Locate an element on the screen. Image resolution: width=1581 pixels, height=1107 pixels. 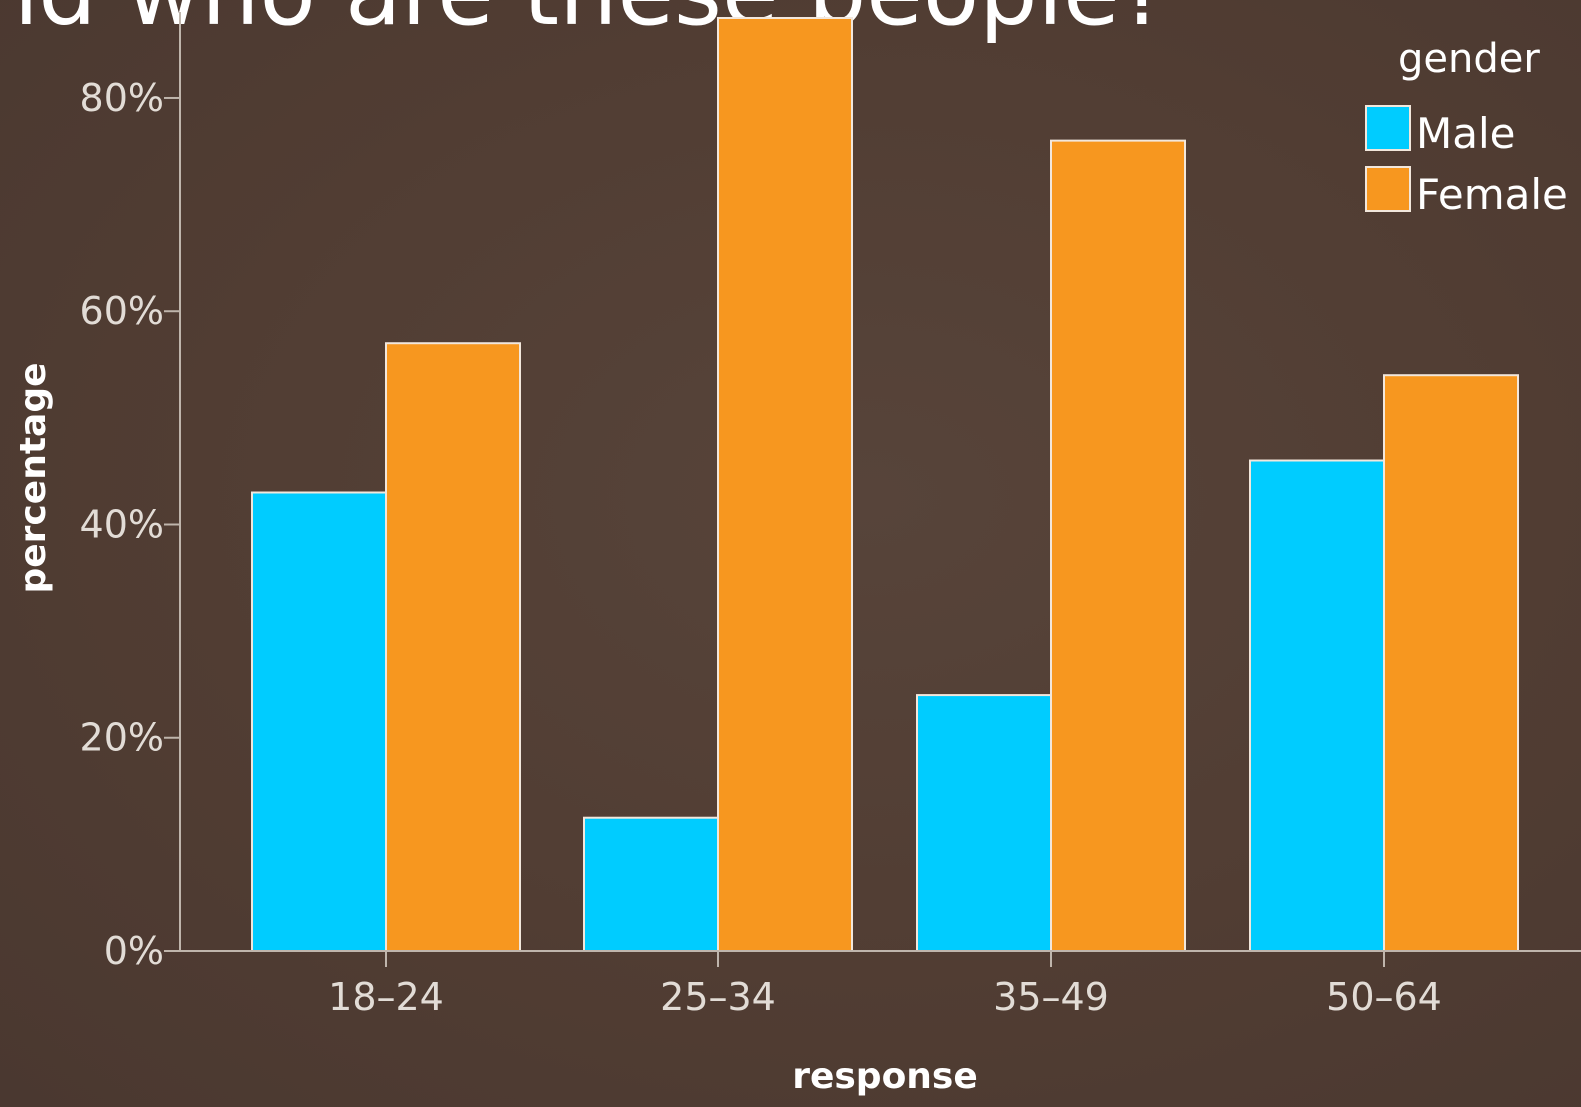
x-tick-label: 25–34 is located at coordinates (718, 997).